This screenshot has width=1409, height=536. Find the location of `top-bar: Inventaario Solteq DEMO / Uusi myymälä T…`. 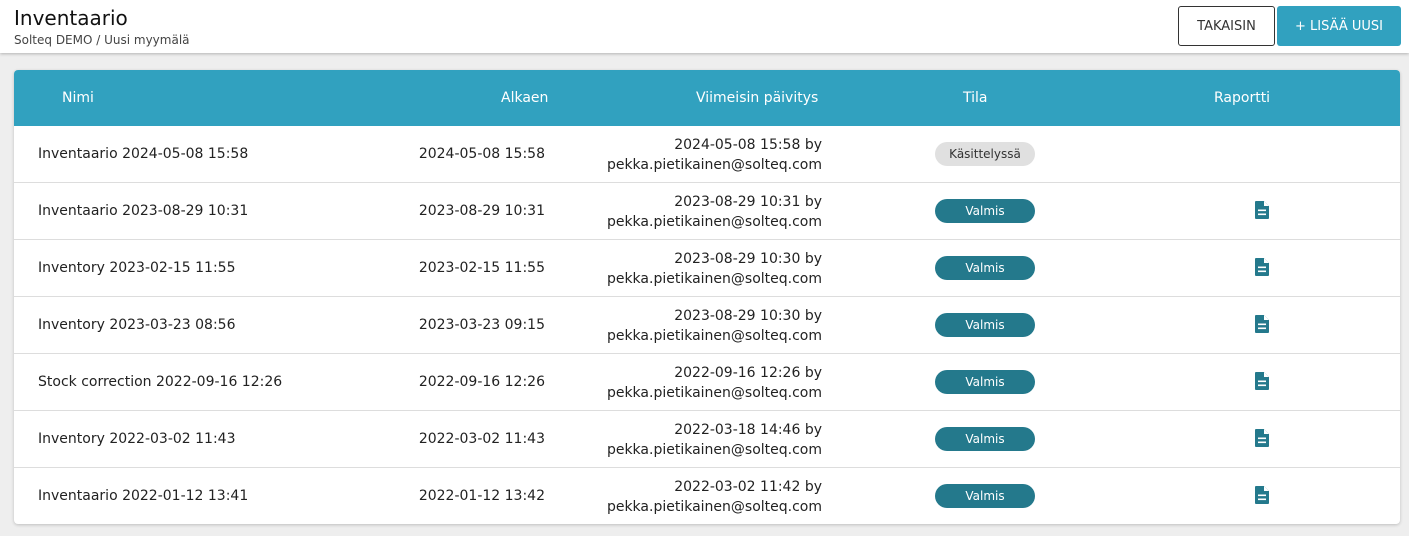

top-bar: Inventaario Solteq DEMO / Uusi myymälä T… is located at coordinates (704, 26).